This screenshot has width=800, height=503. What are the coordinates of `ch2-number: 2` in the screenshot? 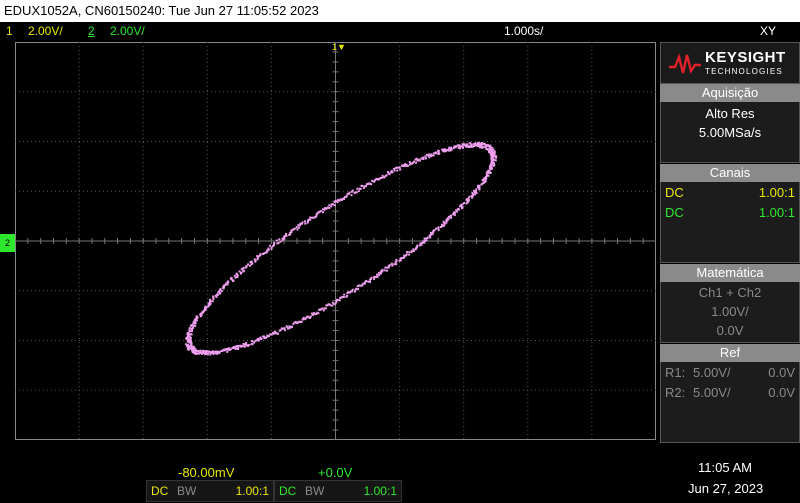 It's located at (91, 31).